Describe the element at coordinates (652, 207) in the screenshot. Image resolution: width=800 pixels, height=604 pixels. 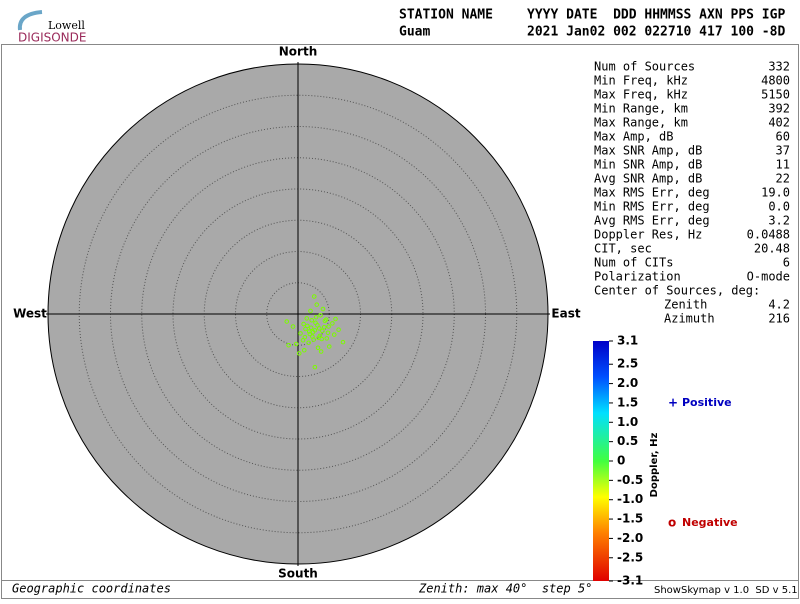
I see `stat-label: Min RMS Err, deg` at that location.